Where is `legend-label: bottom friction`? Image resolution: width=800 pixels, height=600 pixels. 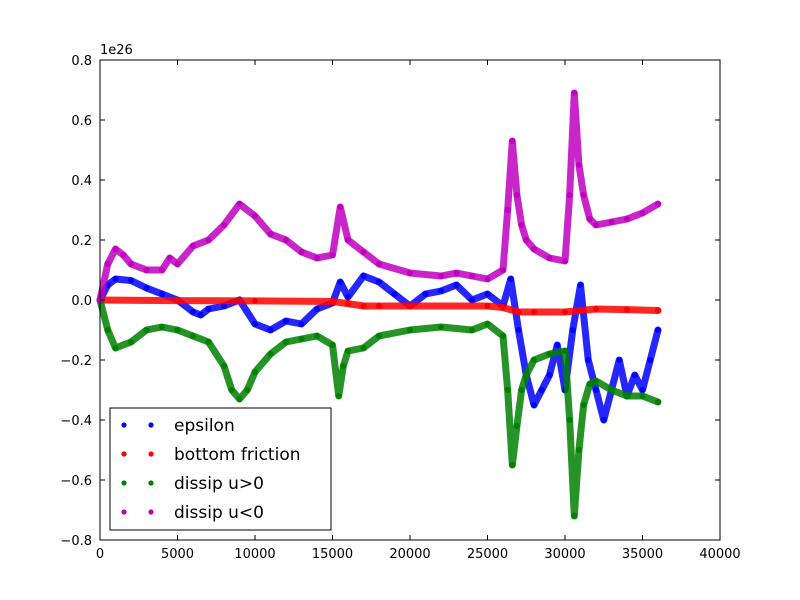 legend-label: bottom friction is located at coordinates (237, 455).